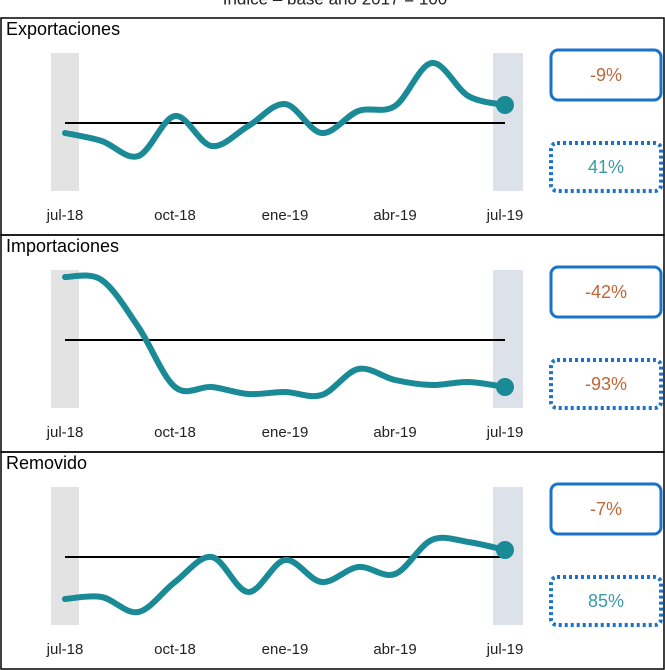 The height and width of the screenshot is (670, 665). What do you see at coordinates (46, 463) in the screenshot?
I see `panel-title: Removido` at bounding box center [46, 463].